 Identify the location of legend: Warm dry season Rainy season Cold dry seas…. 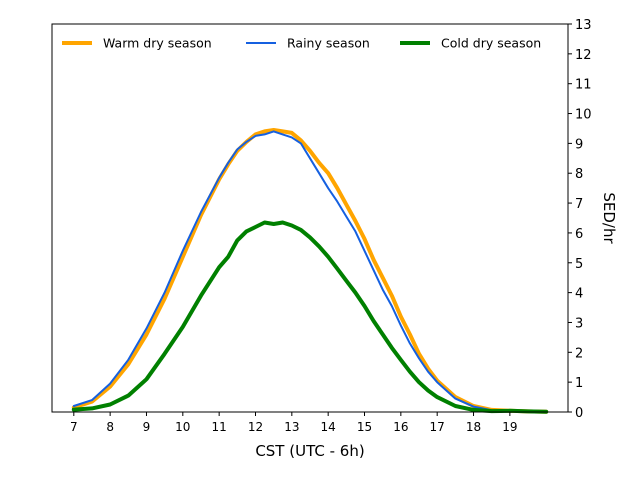
(301, 43).